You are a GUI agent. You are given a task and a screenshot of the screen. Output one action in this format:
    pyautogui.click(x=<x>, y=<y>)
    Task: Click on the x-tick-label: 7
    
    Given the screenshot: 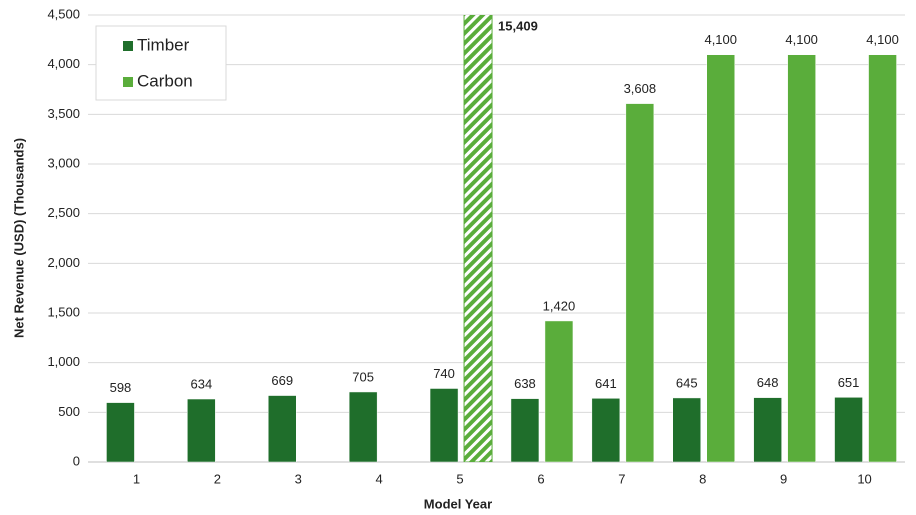 What is the action you would take?
    pyautogui.click(x=621, y=478)
    